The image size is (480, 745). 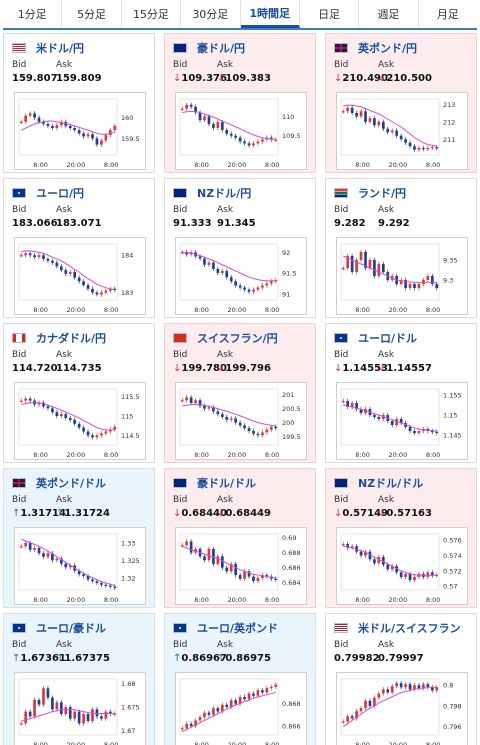 What do you see at coordinates (60, 193) in the screenshot?
I see `pair-name: ユーロ/円` at bounding box center [60, 193].